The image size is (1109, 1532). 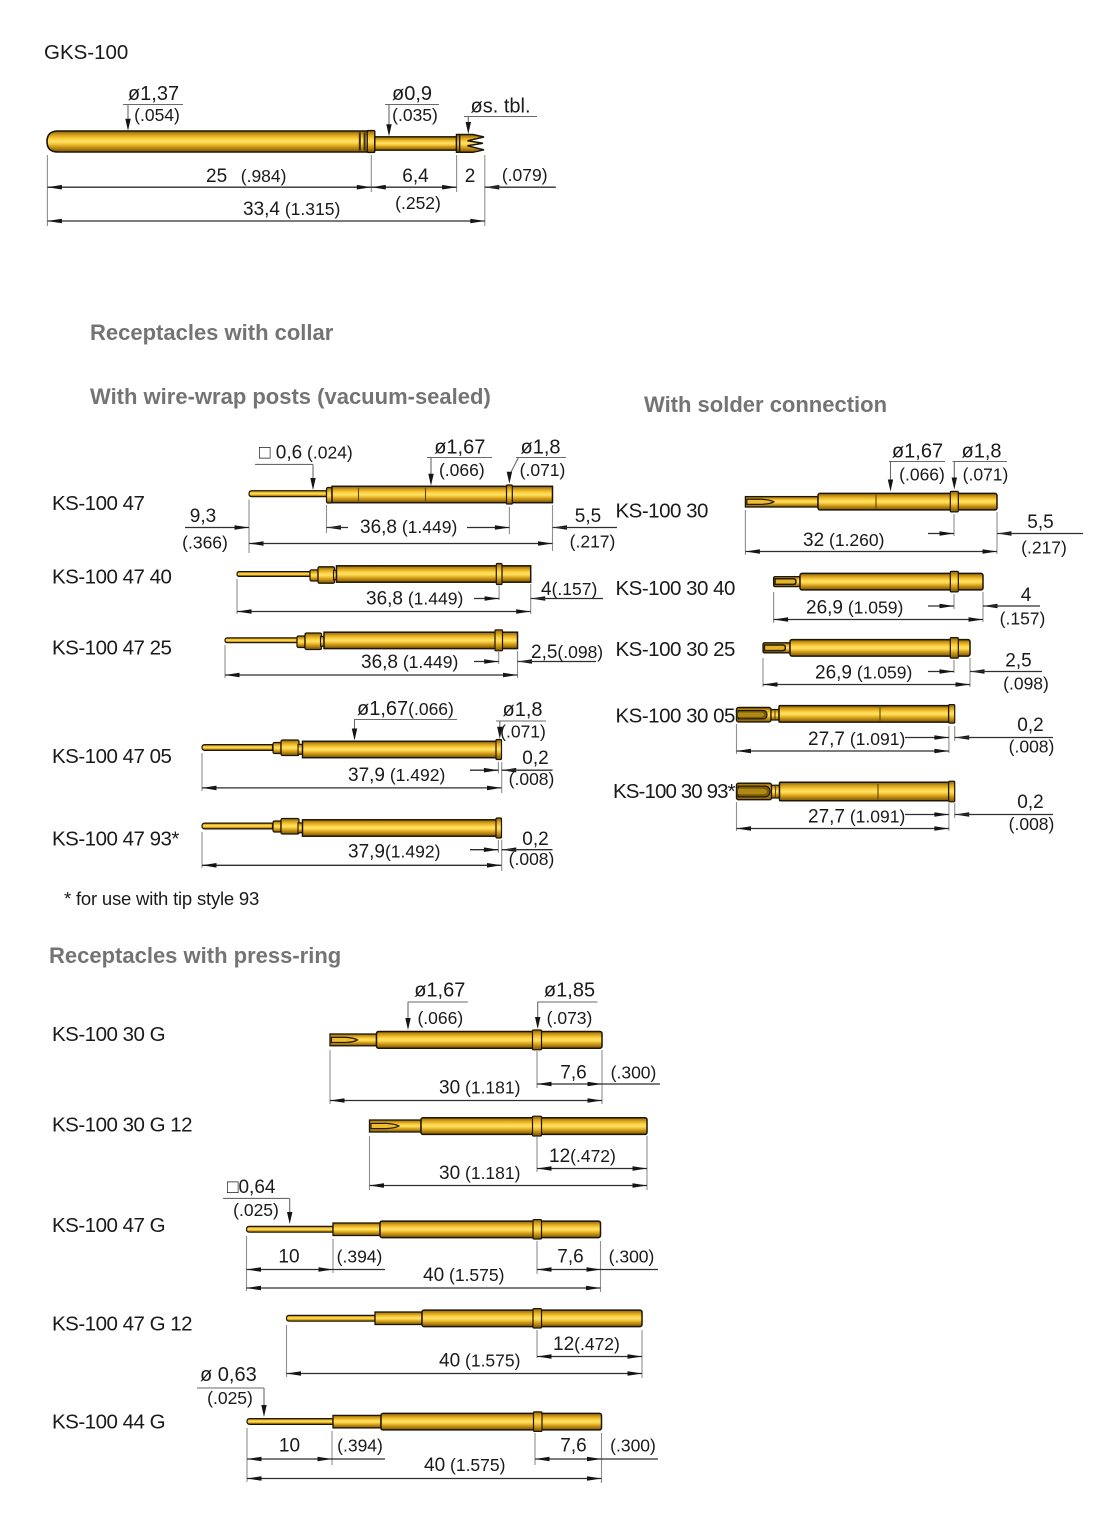 I want to click on svg-text: (.366), so click(x=205, y=543).